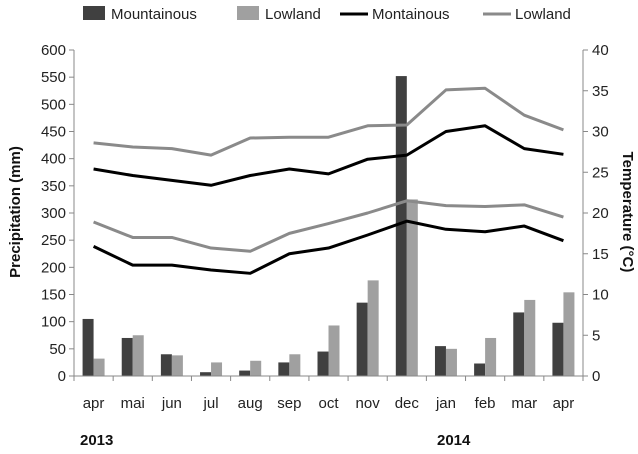  Describe the element at coordinates (600, 213) in the screenshot. I see `y-right-tick-label: 20` at that location.